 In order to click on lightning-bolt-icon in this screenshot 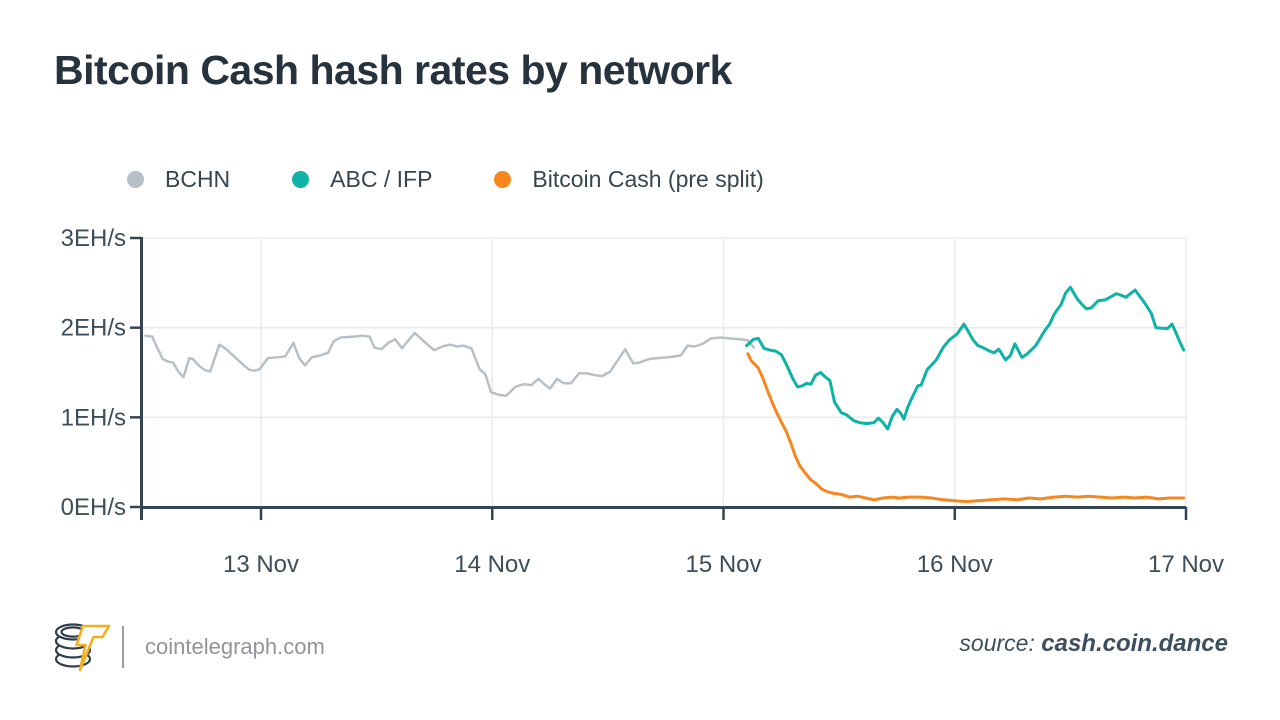, I will do `click(93, 648)`.